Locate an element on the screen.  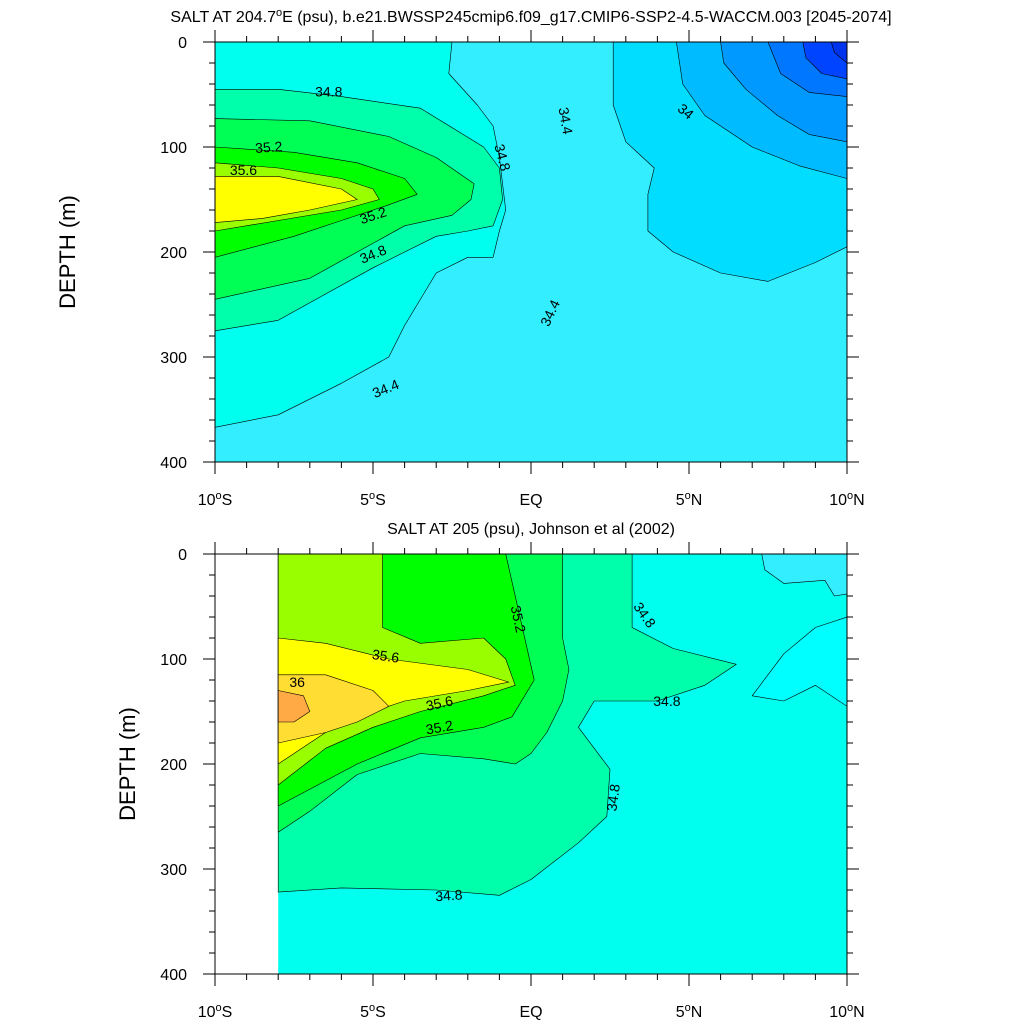
panel0-ytick-label-3: 300 is located at coordinates (173, 358).